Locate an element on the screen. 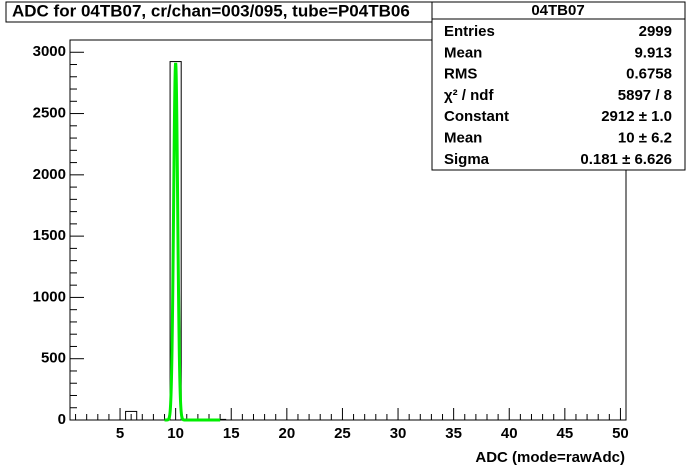 The image size is (696, 468). x-tick-label: 15 is located at coordinates (231, 433).